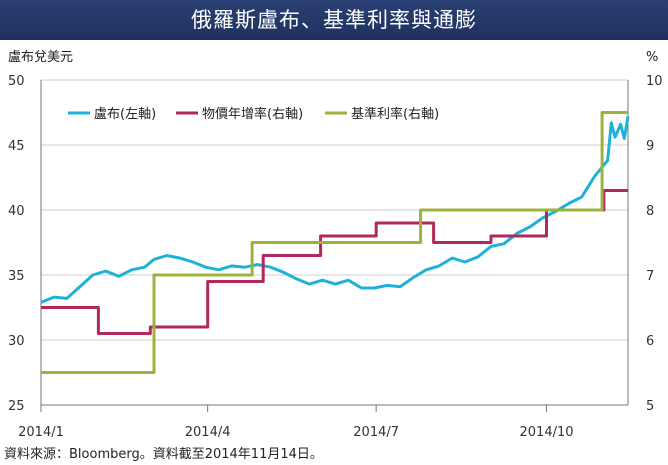 The width and height of the screenshot is (668, 465). Describe the element at coordinates (163, 454) in the screenshot. I see `source-note: 資料來源：Bloomberg。資料截至2014年11月14日。` at that location.